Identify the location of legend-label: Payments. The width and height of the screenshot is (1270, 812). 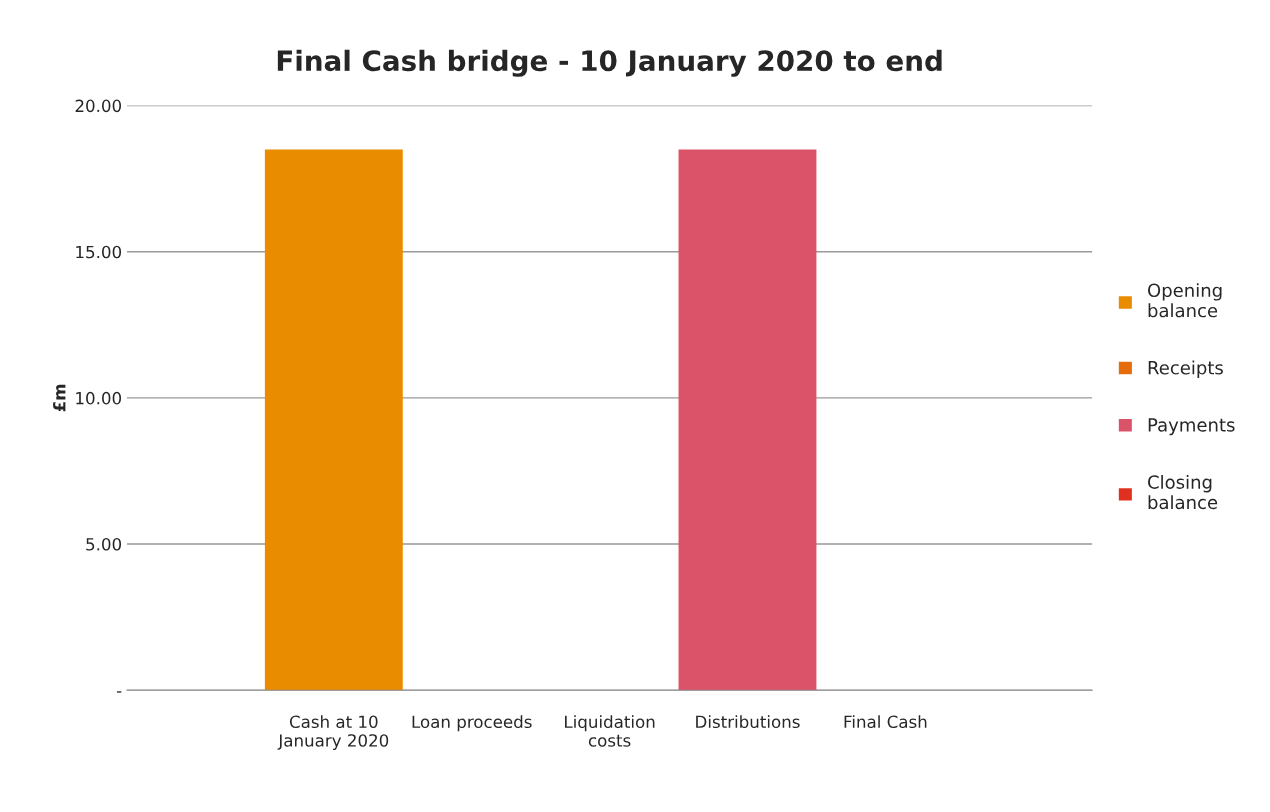
(1191, 427).